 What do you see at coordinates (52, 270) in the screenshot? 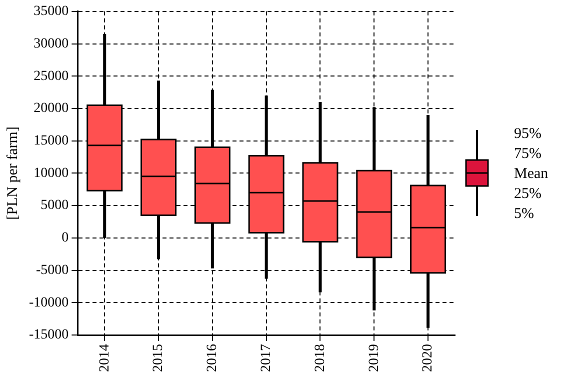
I see `y-tick-label: -5000` at bounding box center [52, 270].